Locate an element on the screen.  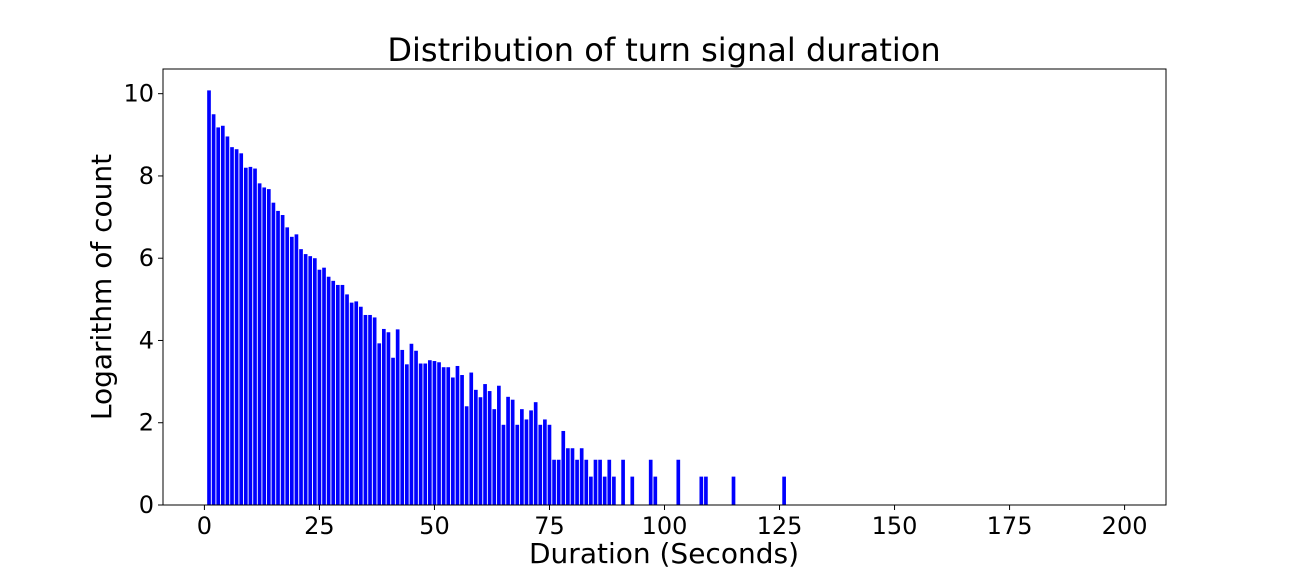
y-axis: 0 2 4 6 8 10 is located at coordinates (143, 299).